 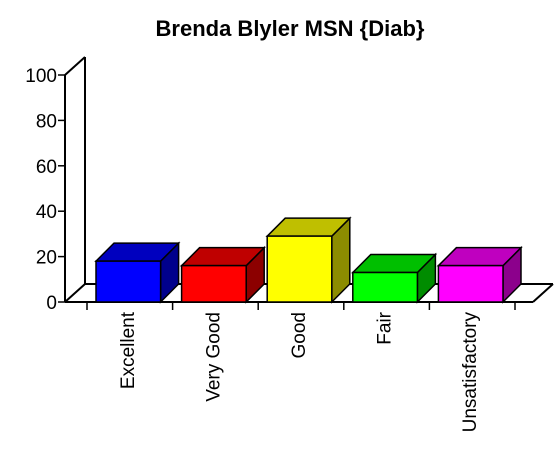 What do you see at coordinates (46, 212) in the screenshot?
I see `y-tick-label: 40` at bounding box center [46, 212].